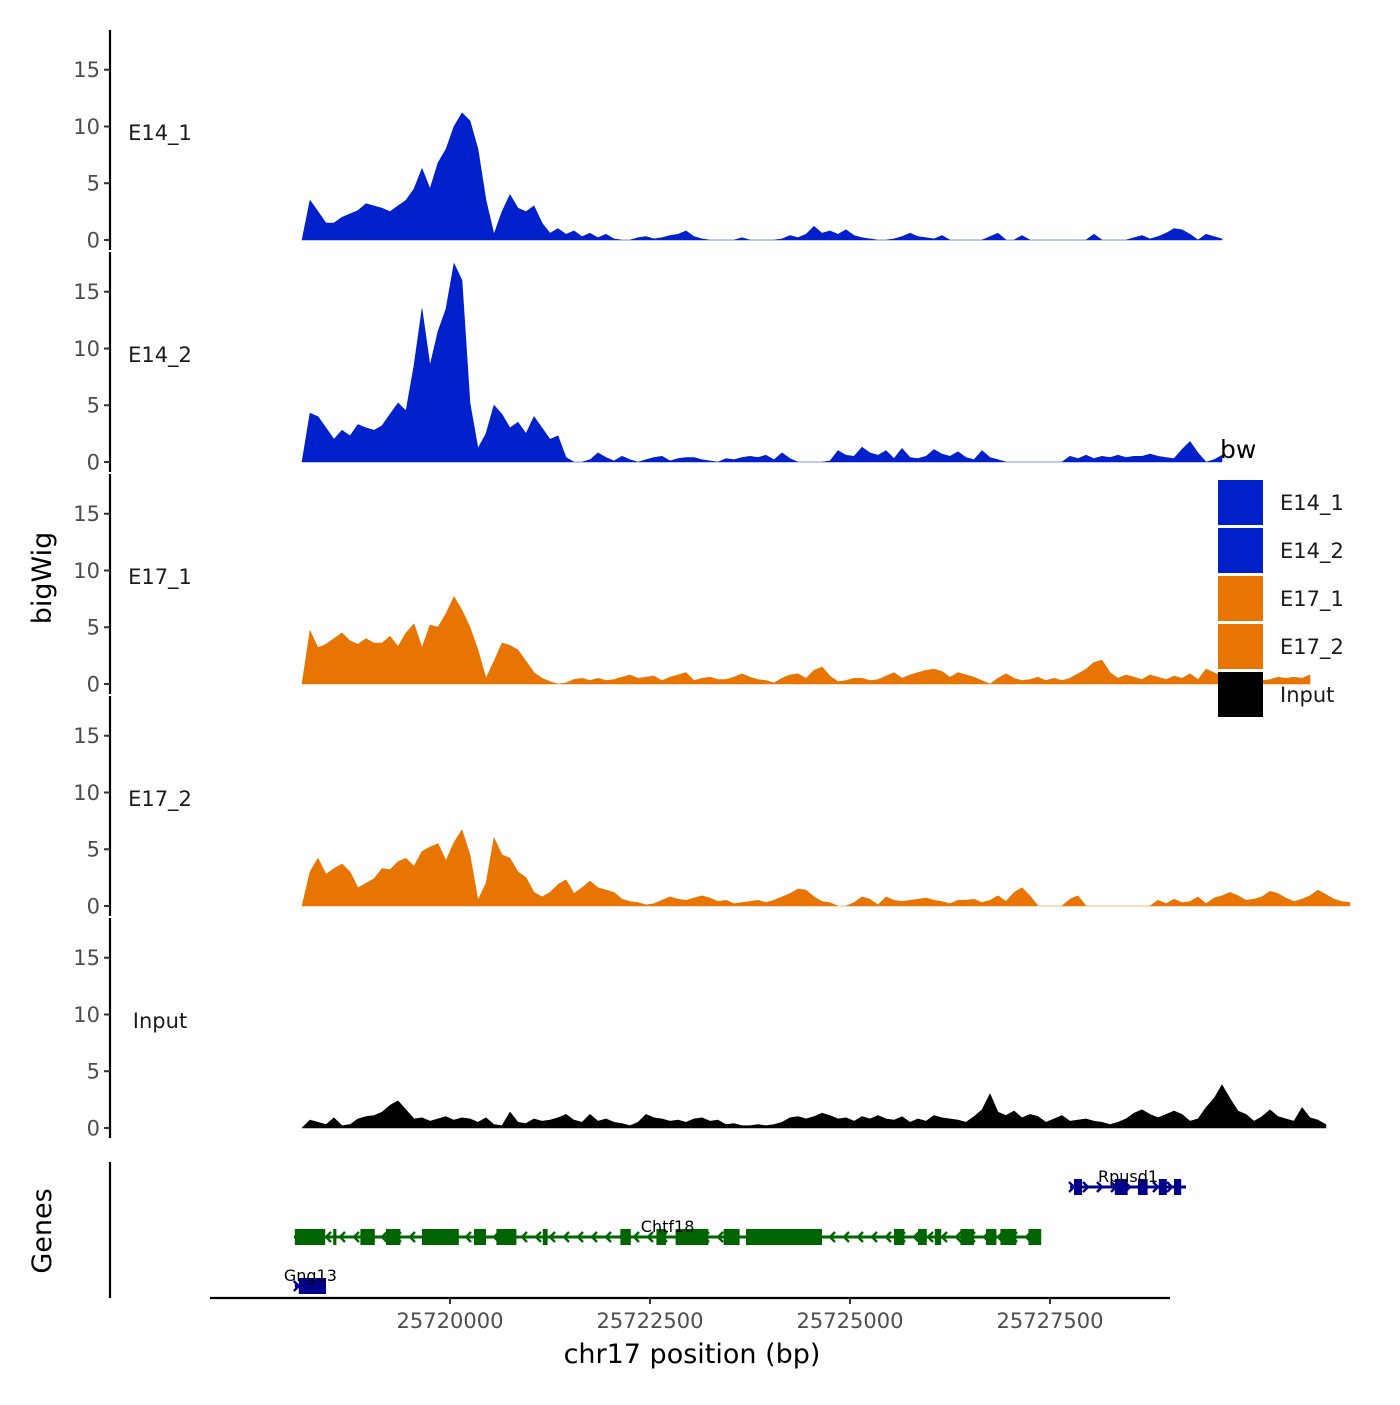 This screenshot has height=1405, width=1400. I want to click on track-label-e14_2: E14_2, so click(160, 355).